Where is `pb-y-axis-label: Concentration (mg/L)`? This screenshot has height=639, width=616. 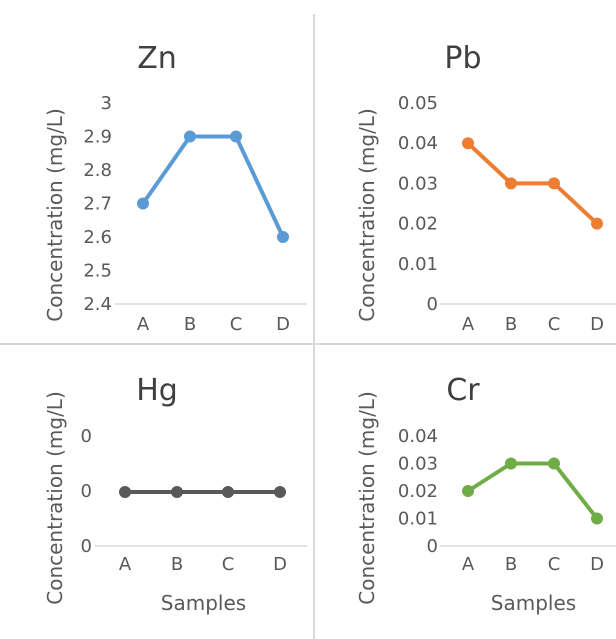
pb-y-axis-label: Concentration (mg/L) is located at coordinates (367, 215).